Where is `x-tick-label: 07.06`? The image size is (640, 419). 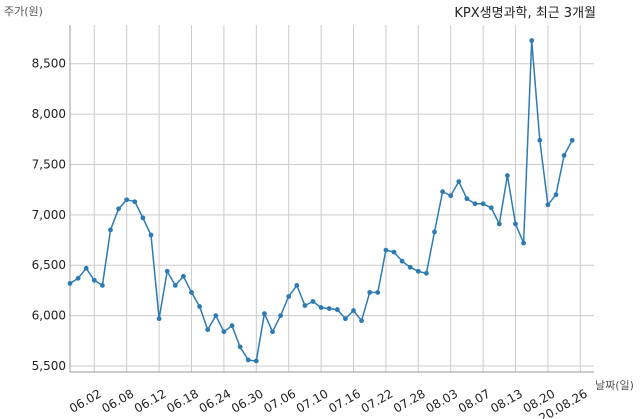
x-tick-label: 07.06 is located at coordinates (279, 400).